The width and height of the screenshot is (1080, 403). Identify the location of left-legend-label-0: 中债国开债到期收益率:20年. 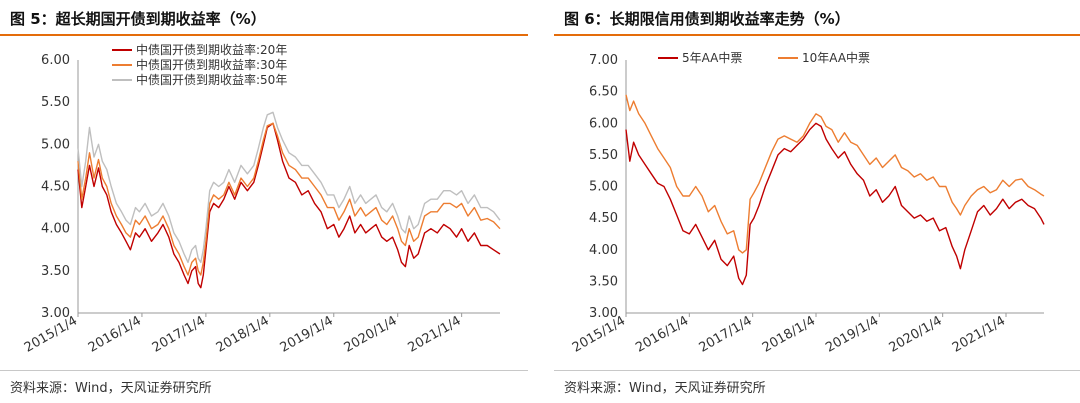
(211, 49).